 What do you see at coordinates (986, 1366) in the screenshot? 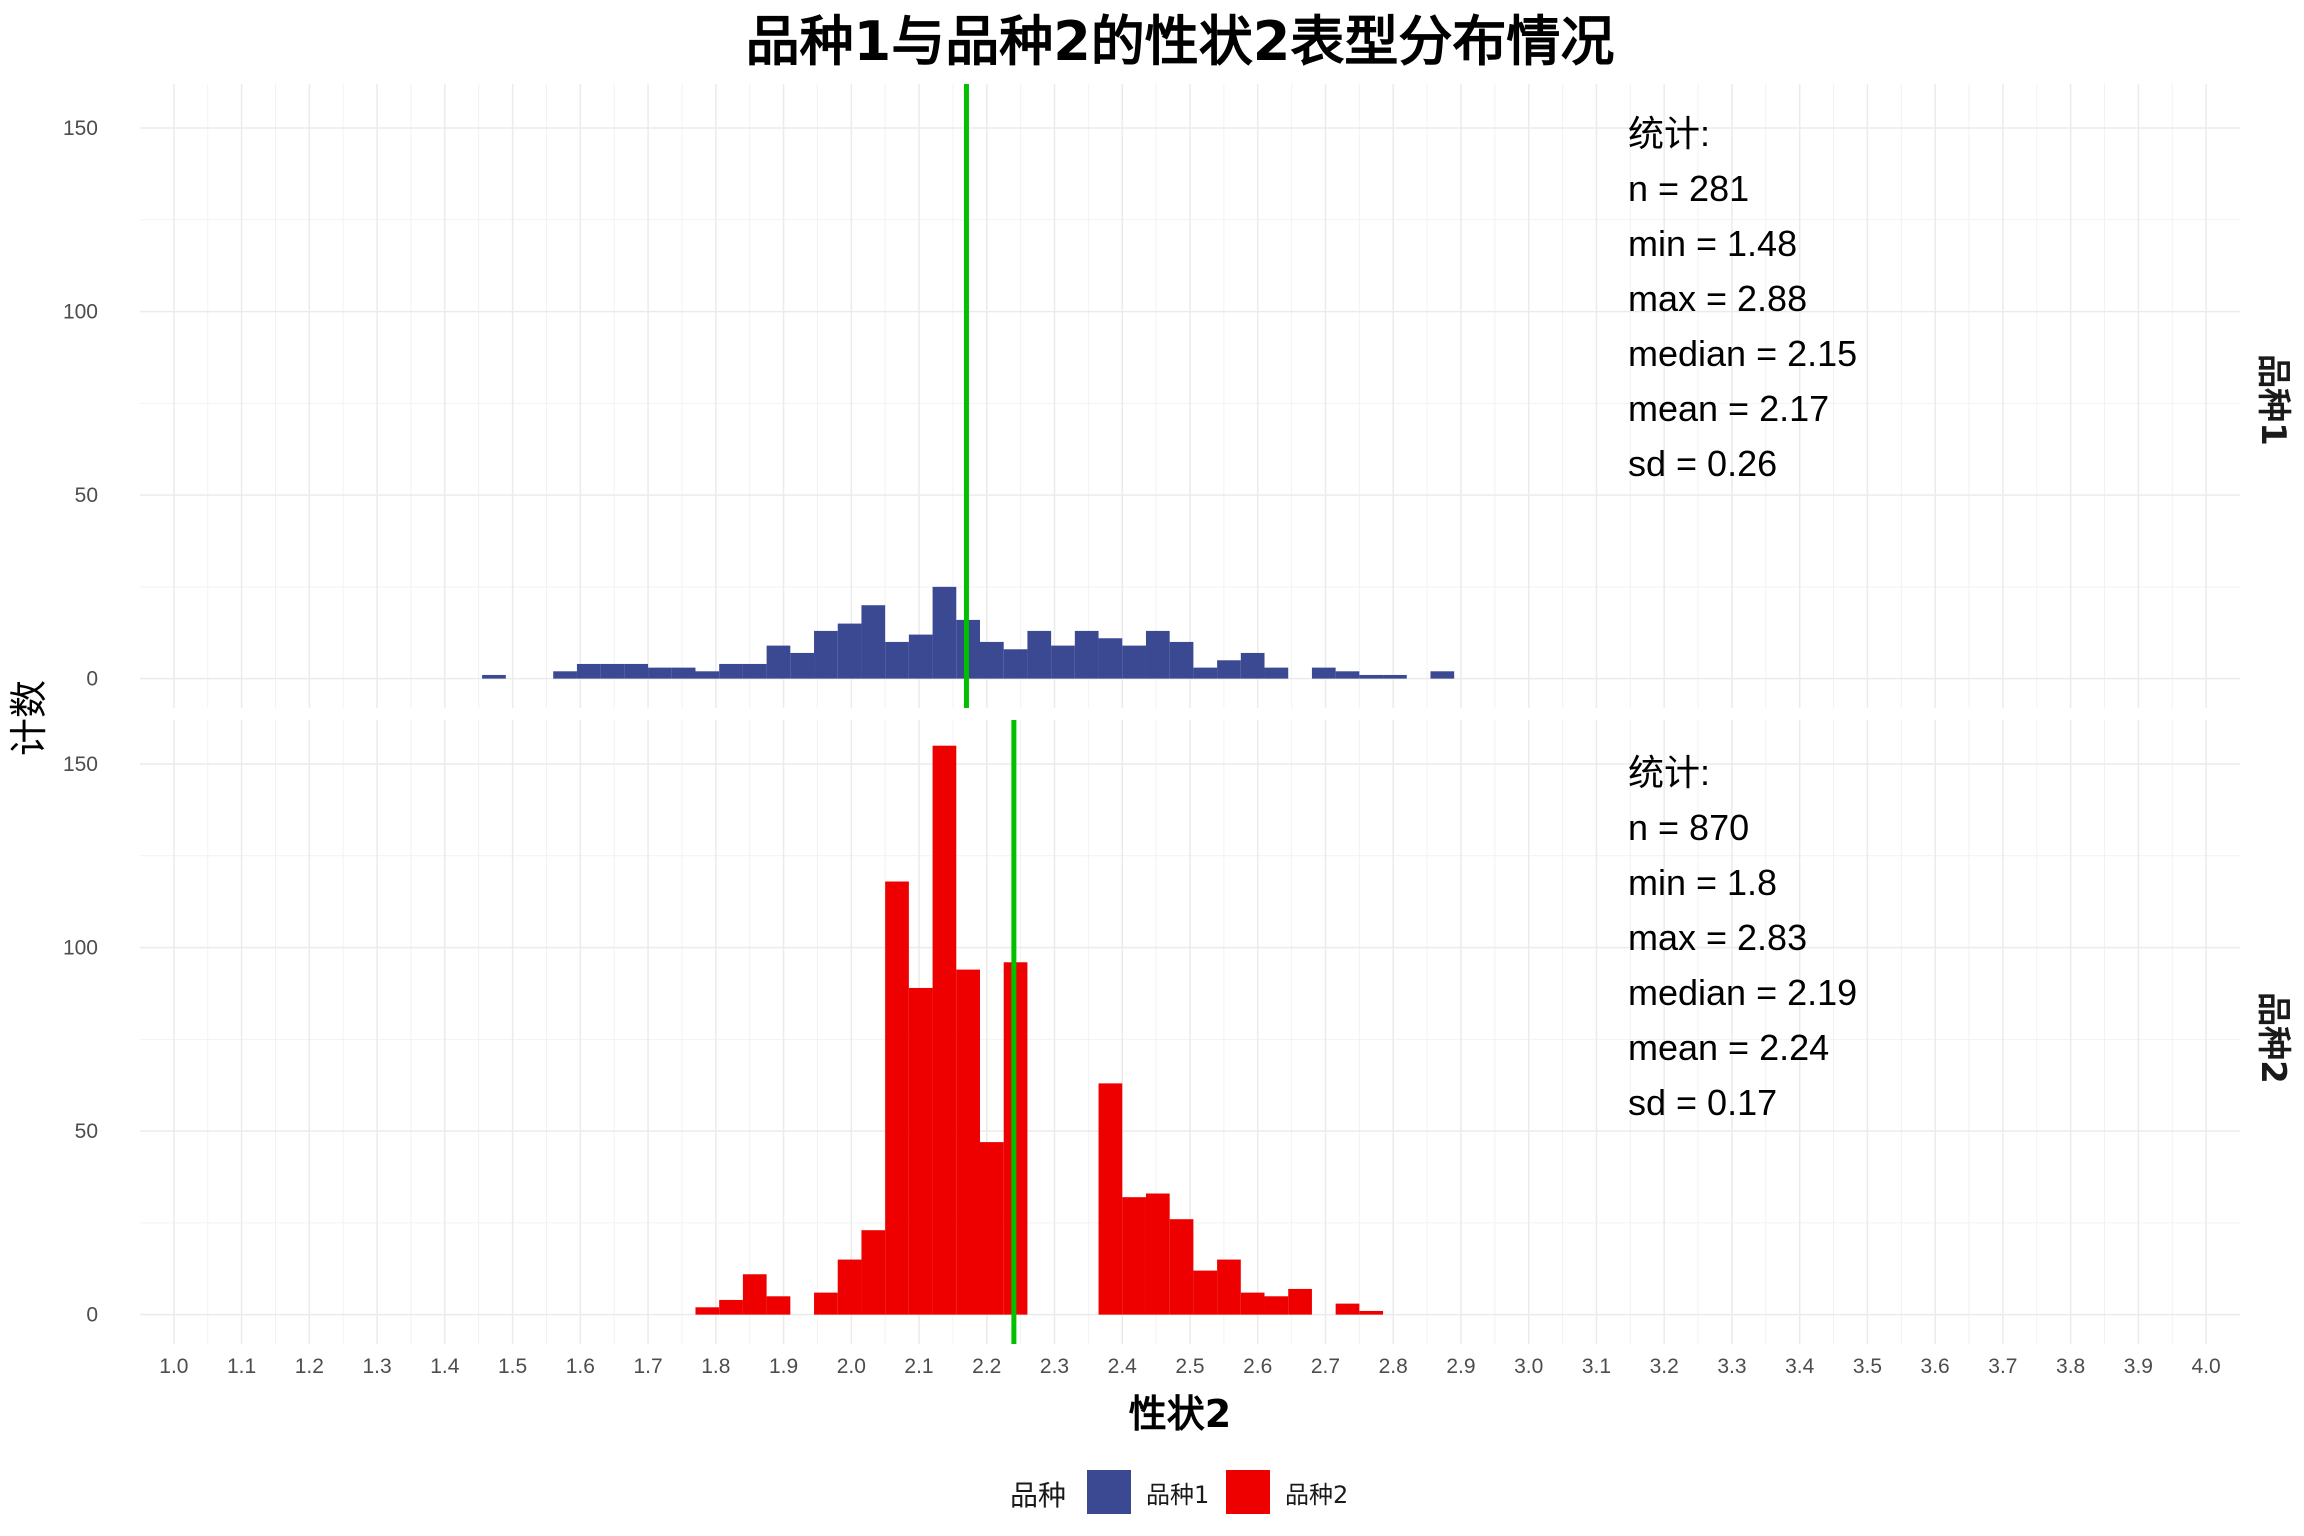
I see `x-tick-label: 2.2` at bounding box center [986, 1366].